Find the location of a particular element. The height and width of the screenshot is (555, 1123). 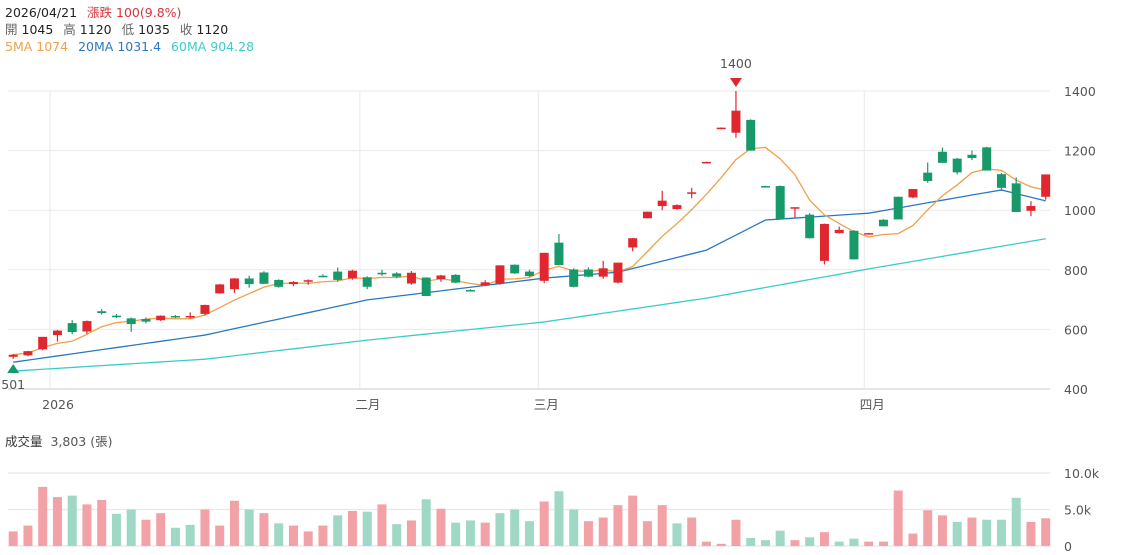

max-marker-icon is located at coordinates (735, 82).